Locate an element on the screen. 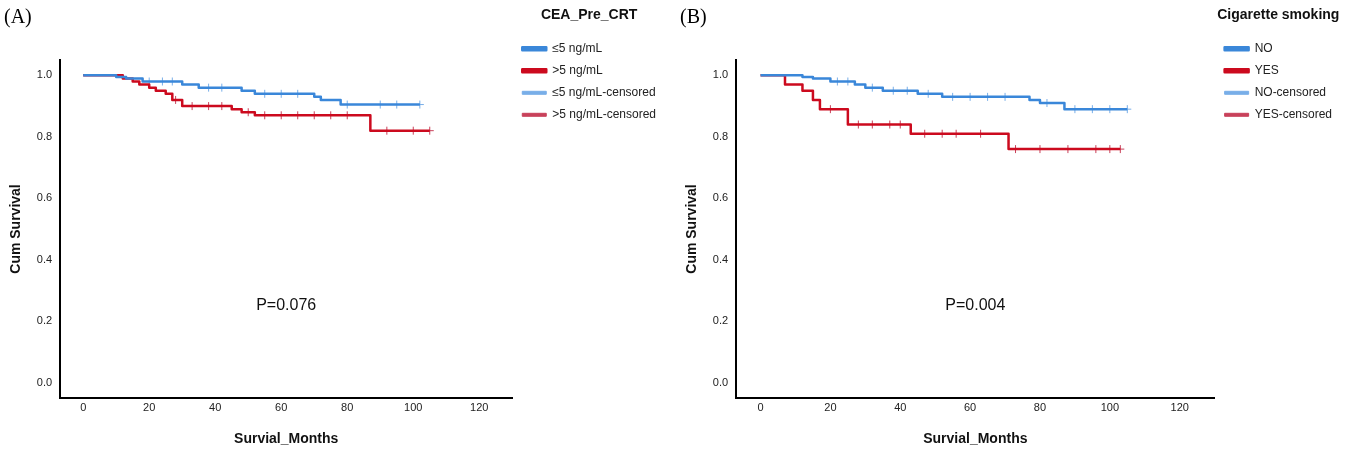 Image resolution: width=1353 pixels, height=458 pixels. legend-title: Cigarette smoking is located at coordinates (1278, 13).